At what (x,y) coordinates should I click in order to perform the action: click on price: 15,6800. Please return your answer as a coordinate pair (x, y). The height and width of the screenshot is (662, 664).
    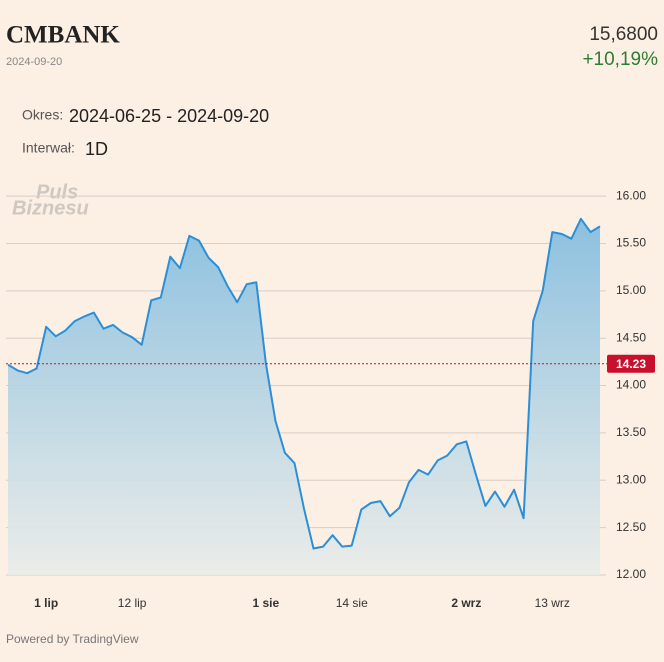
    Looking at the image, I should click on (623, 34).